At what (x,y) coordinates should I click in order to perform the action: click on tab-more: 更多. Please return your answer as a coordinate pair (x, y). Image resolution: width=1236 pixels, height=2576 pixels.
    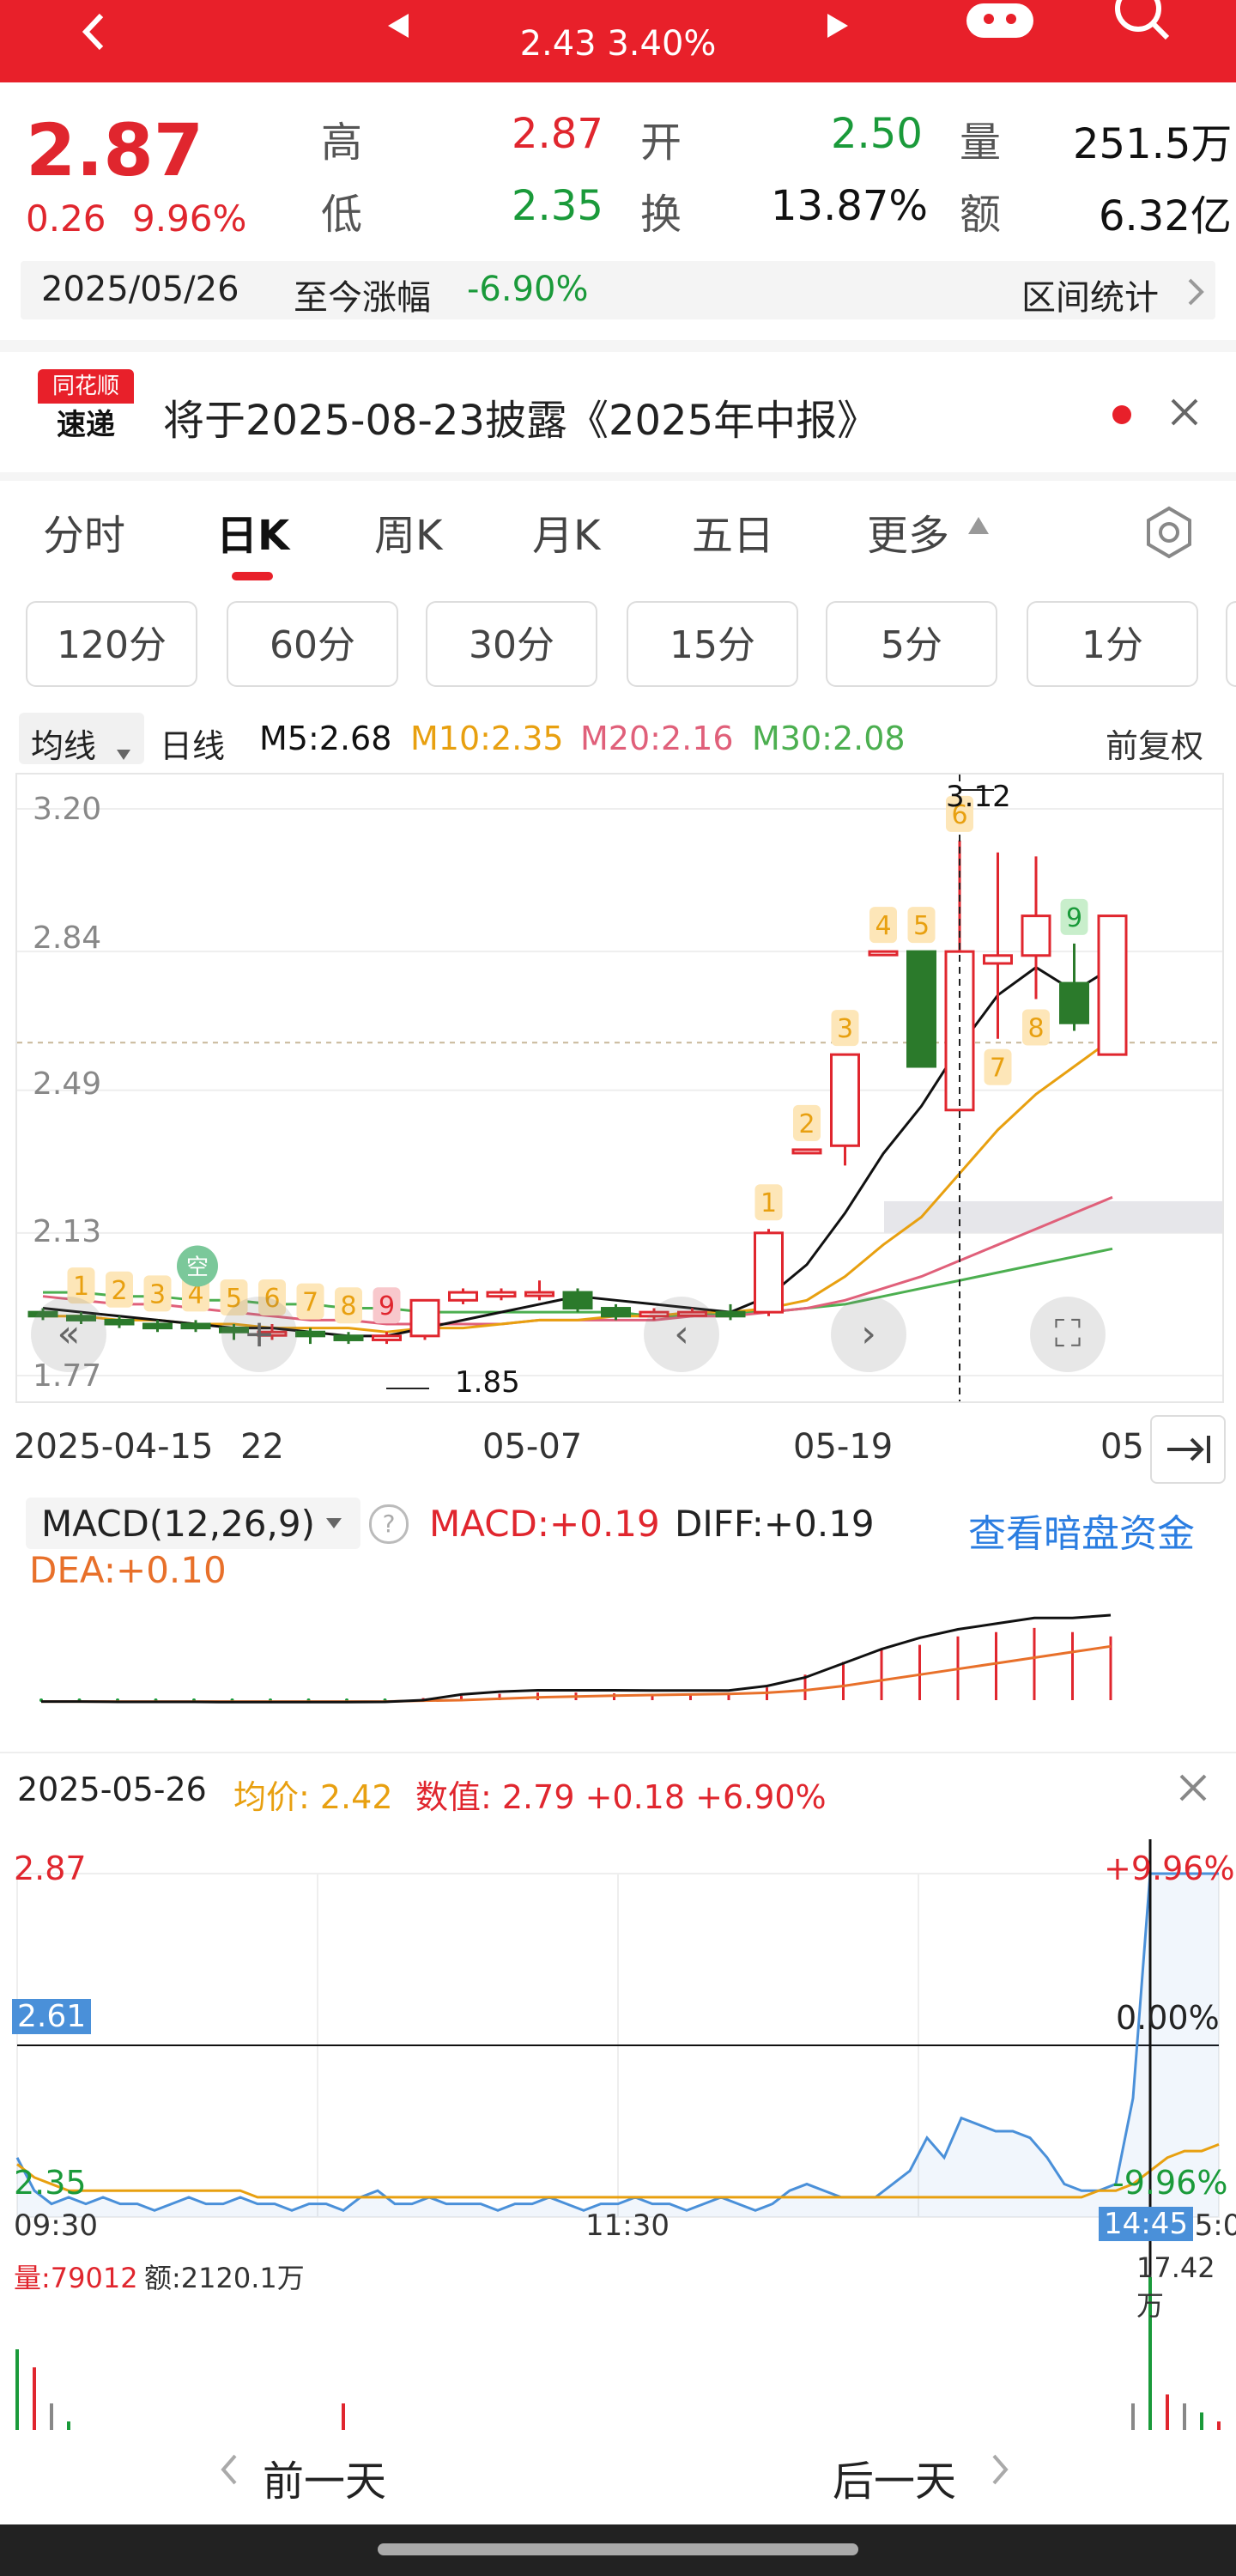
    Looking at the image, I should click on (908, 536).